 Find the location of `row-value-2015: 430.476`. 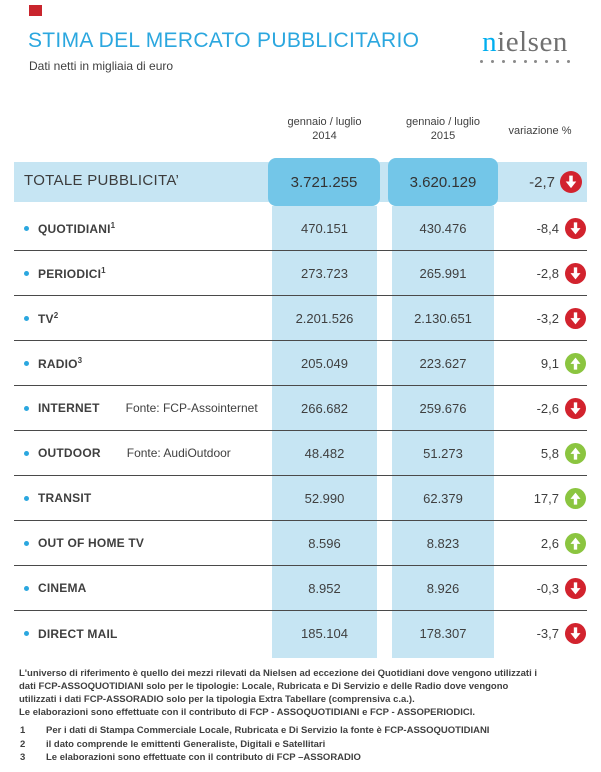

row-value-2015: 430.476 is located at coordinates (443, 228).